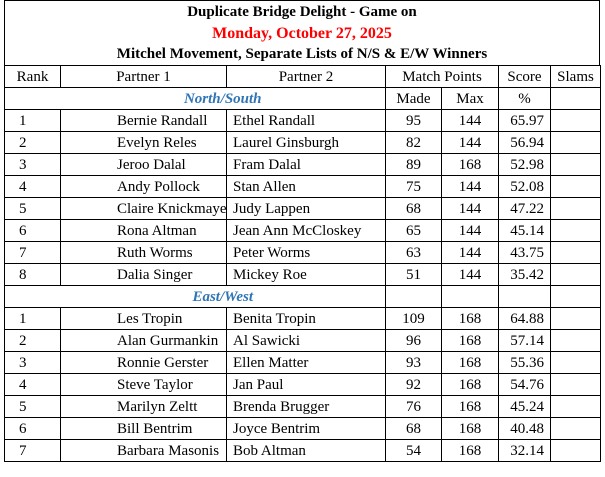 Image resolution: width=605 pixels, height=477 pixels. What do you see at coordinates (302, 230) in the screenshot?
I see `table-row: 6 Rona Altman Jean Ann McCloskey 65 144 45.14` at bounding box center [302, 230].